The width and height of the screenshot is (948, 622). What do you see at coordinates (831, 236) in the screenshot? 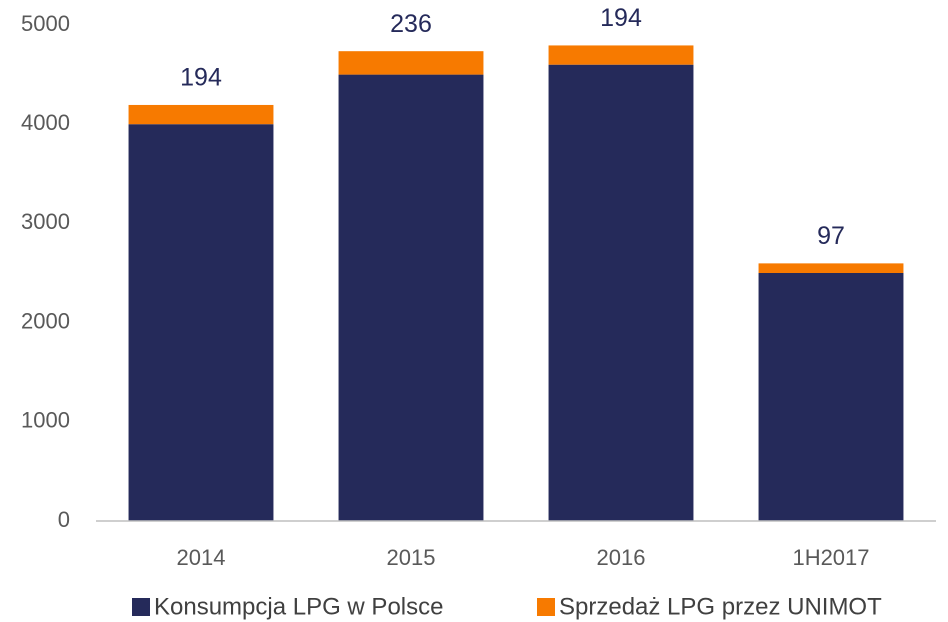
I see `data-label: 97` at bounding box center [831, 236].